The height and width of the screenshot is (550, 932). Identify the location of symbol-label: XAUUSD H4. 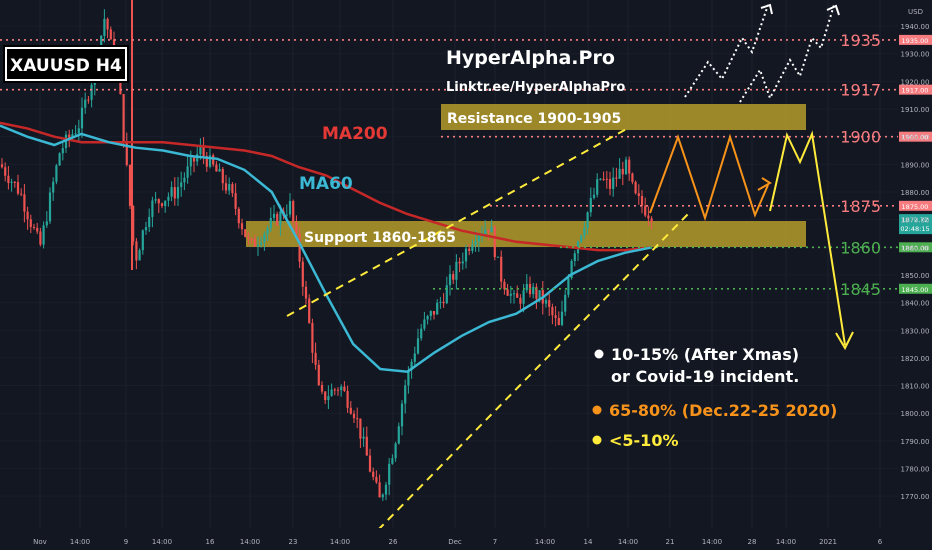
(66, 66).